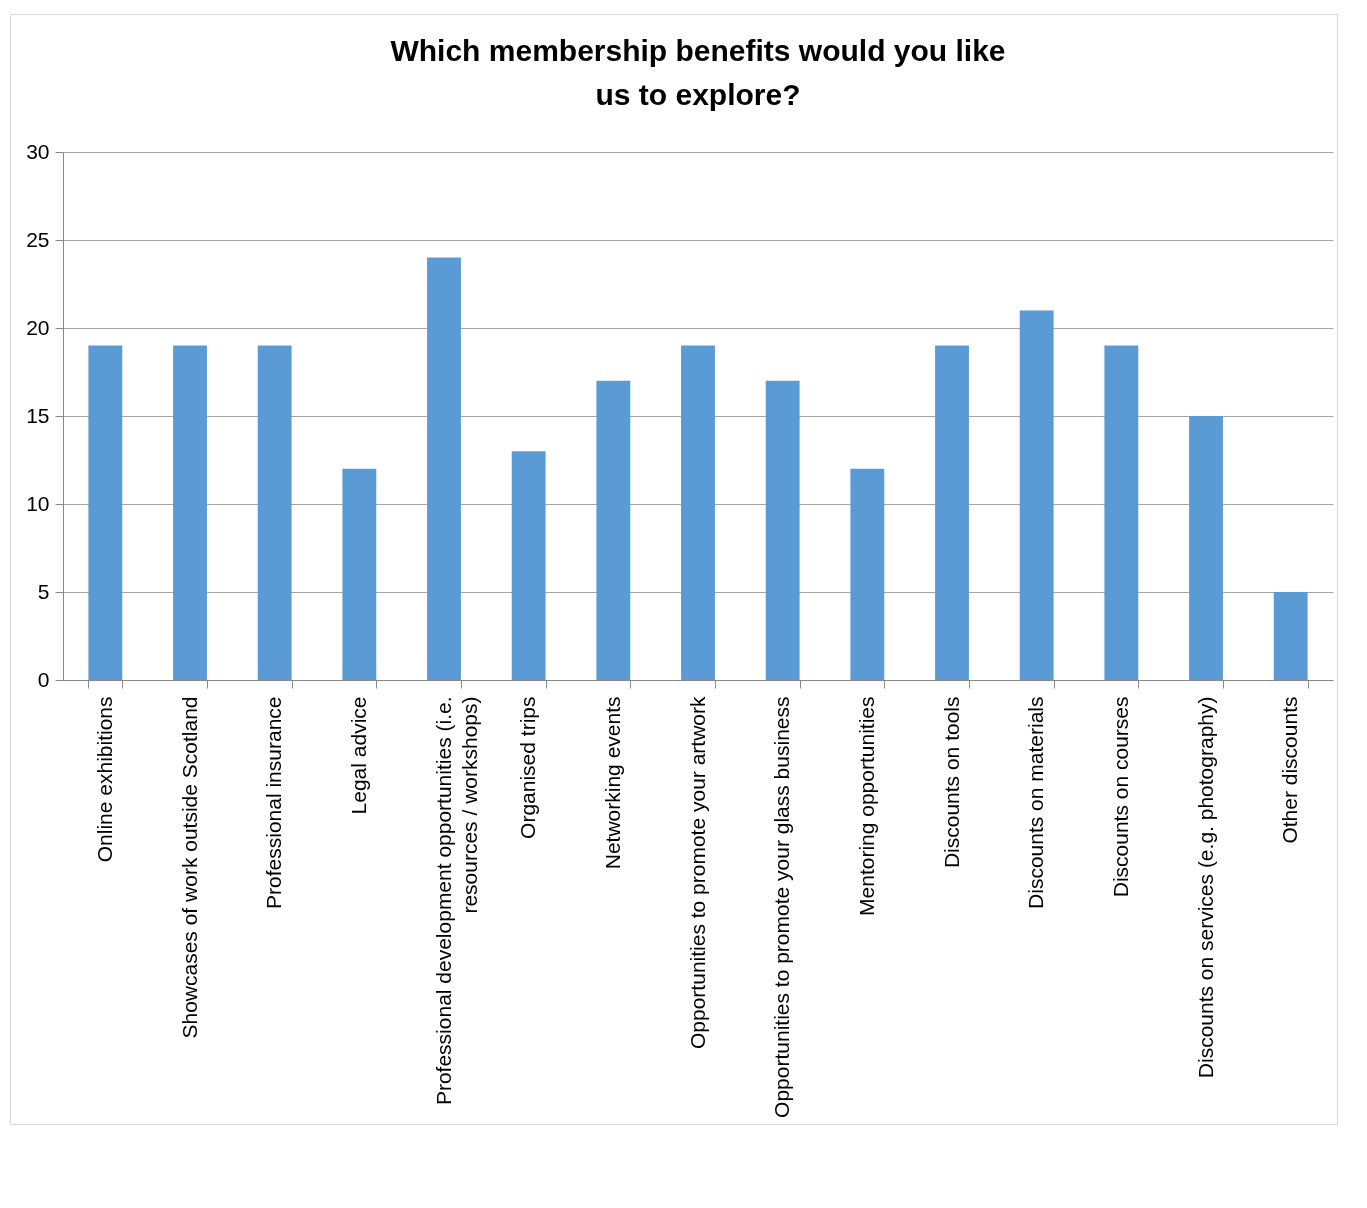 The width and height of the screenshot is (1367, 1208). Describe the element at coordinates (43, 679) in the screenshot. I see `y-tick-label: 0` at that location.